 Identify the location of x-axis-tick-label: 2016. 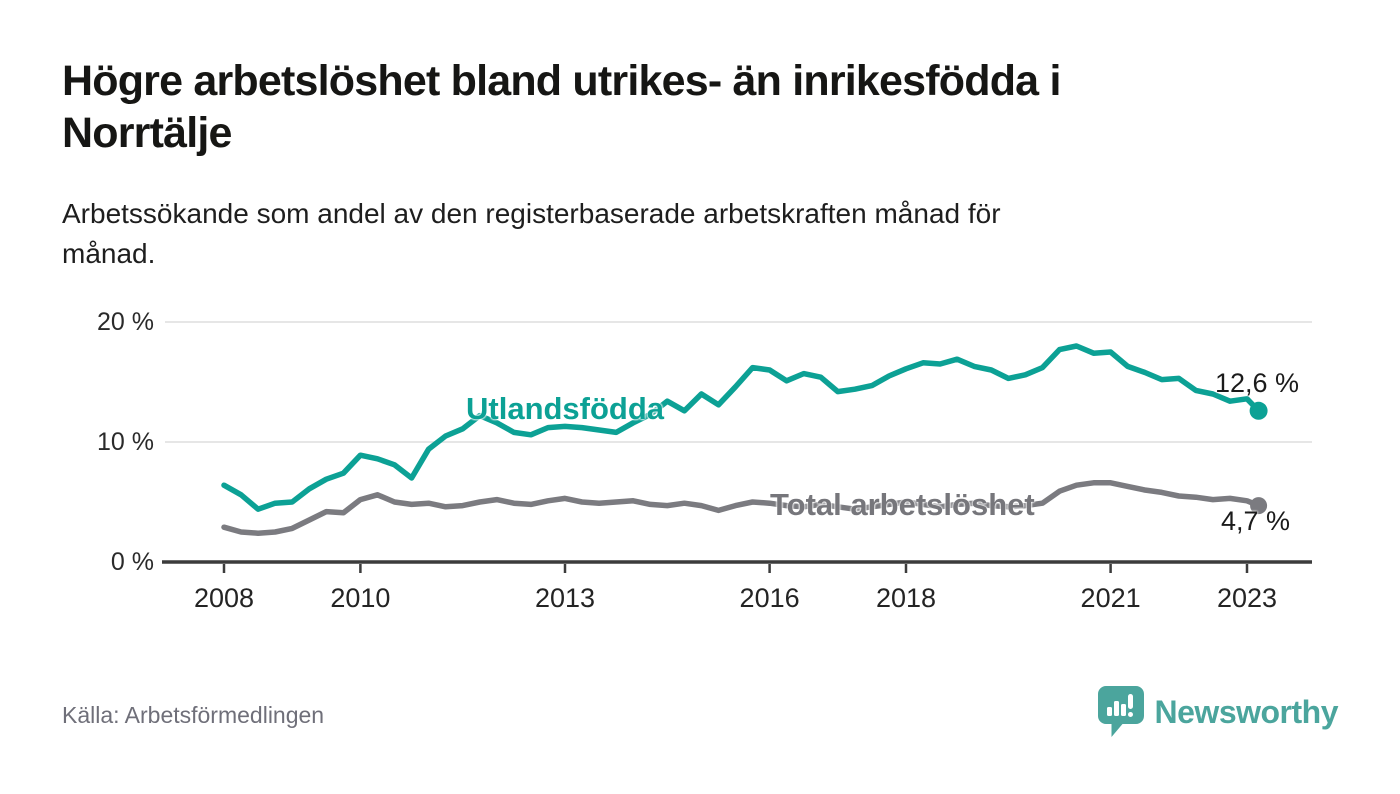
(769, 598).